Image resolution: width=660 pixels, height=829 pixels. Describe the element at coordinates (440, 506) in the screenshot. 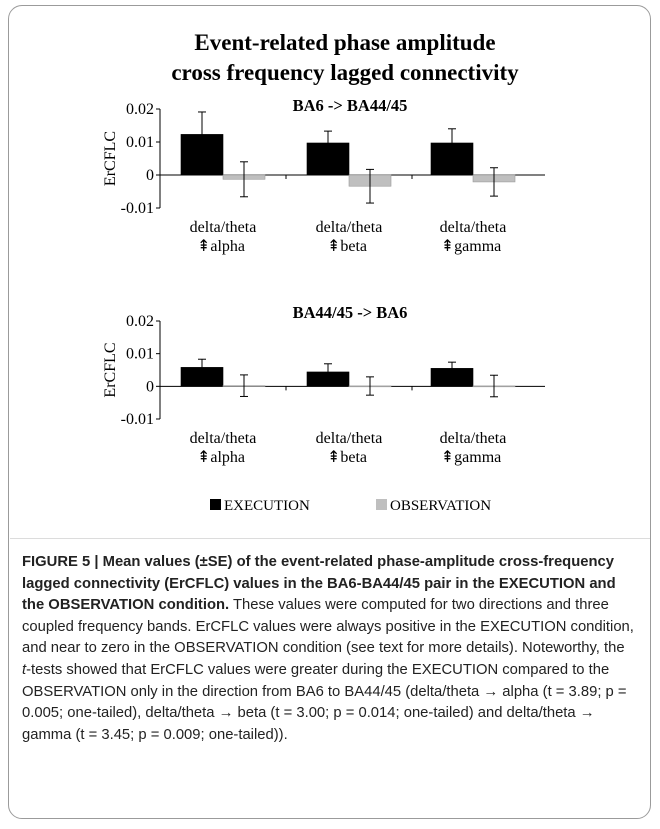

I see `legend-label-observation: OBSERVATION` at that location.